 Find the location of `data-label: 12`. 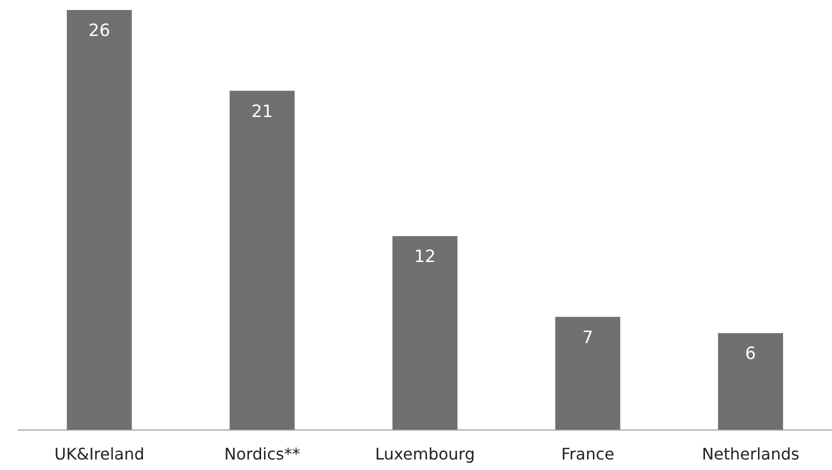

data-label: 12 is located at coordinates (425, 257).